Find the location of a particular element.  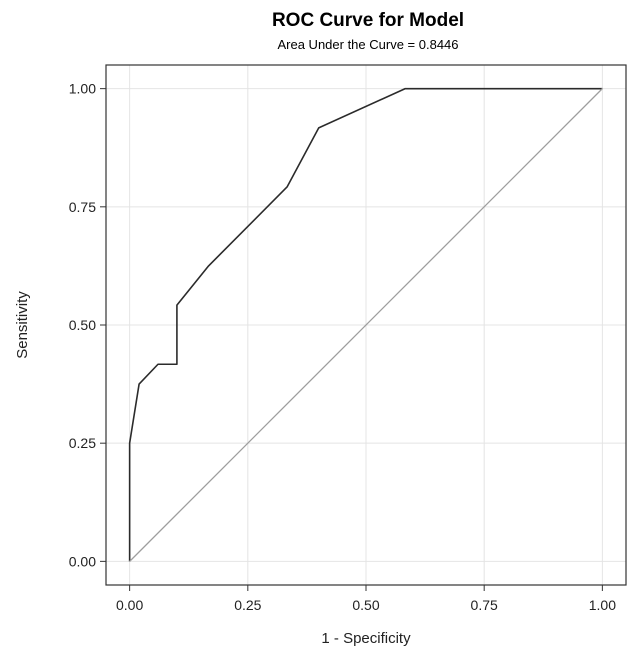

y-axis-label: Sensitivity is located at coordinates (22, 325).